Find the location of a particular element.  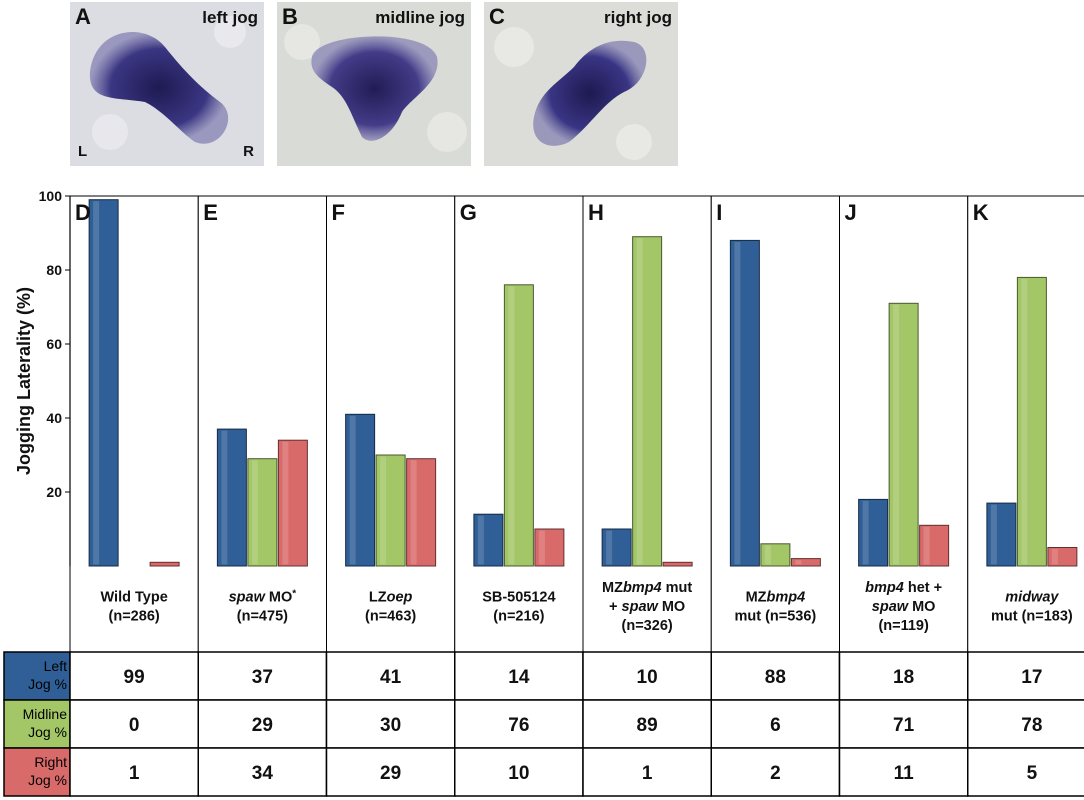

condition-label: MZbmp4 is located at coordinates (776, 598).